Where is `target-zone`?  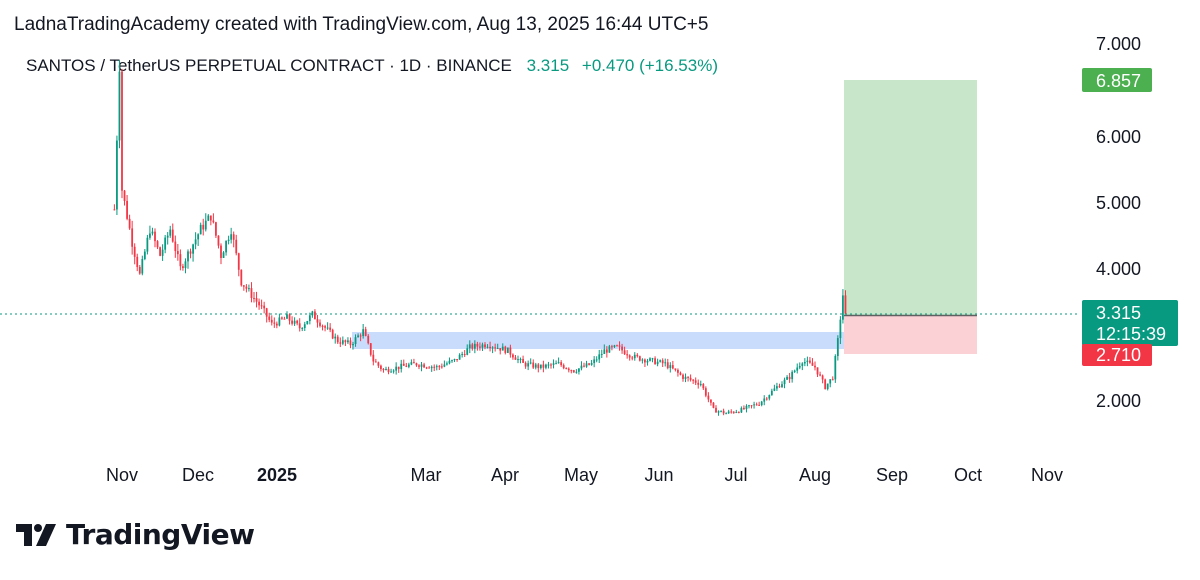 target-zone is located at coordinates (910, 198).